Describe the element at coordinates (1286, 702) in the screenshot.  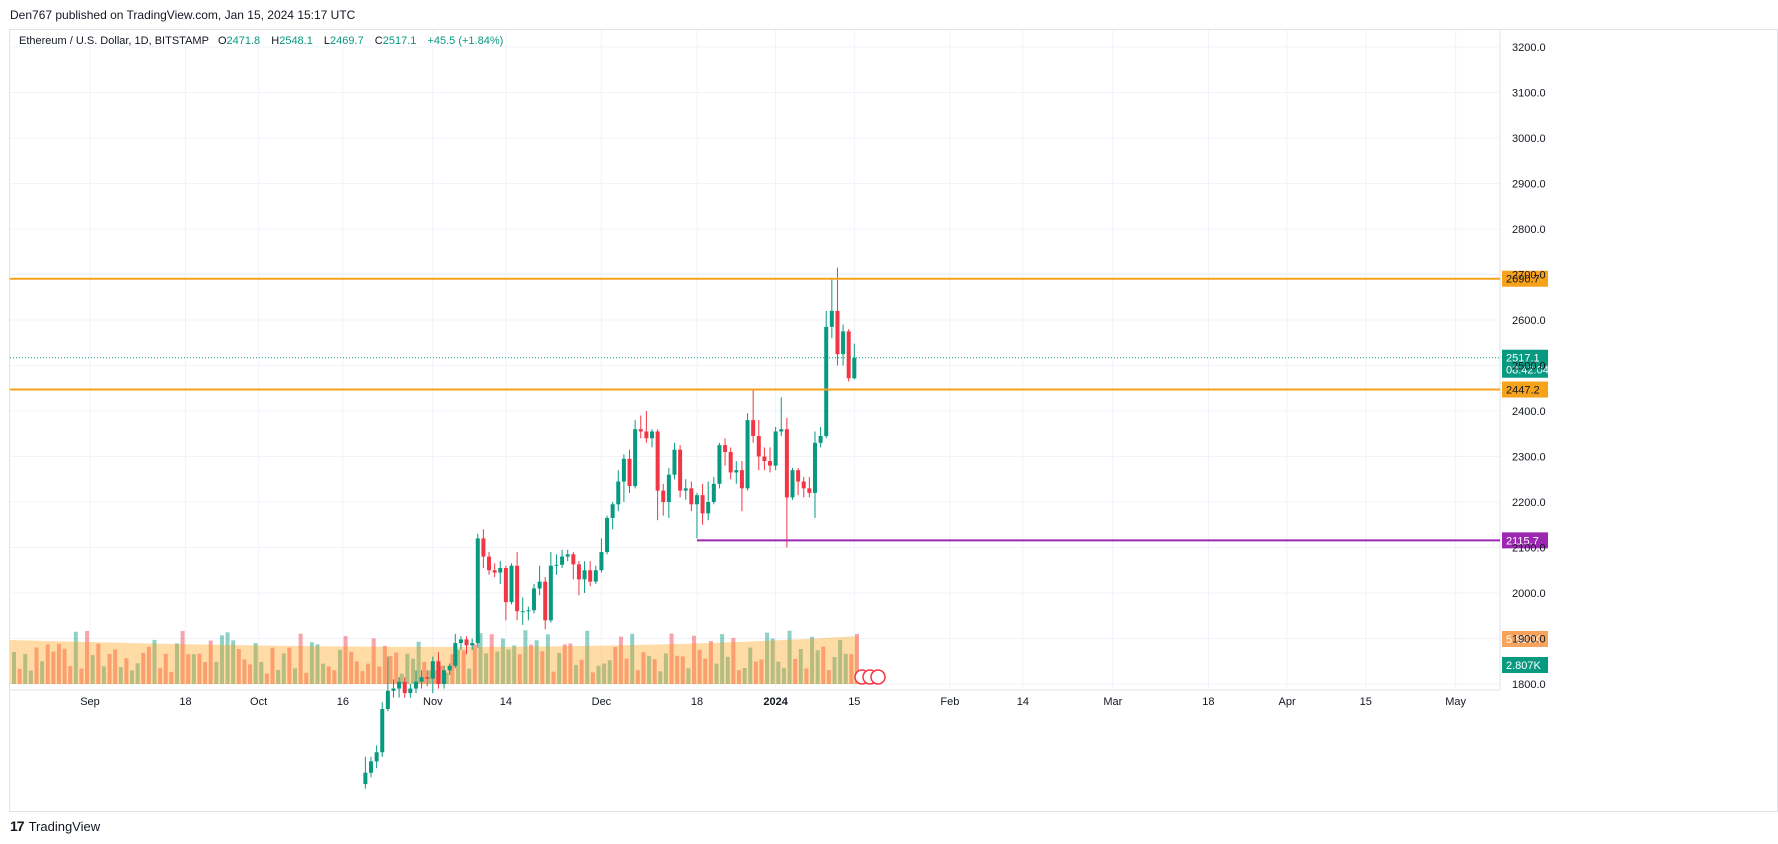
I see `time-tick-label: Apr` at that location.